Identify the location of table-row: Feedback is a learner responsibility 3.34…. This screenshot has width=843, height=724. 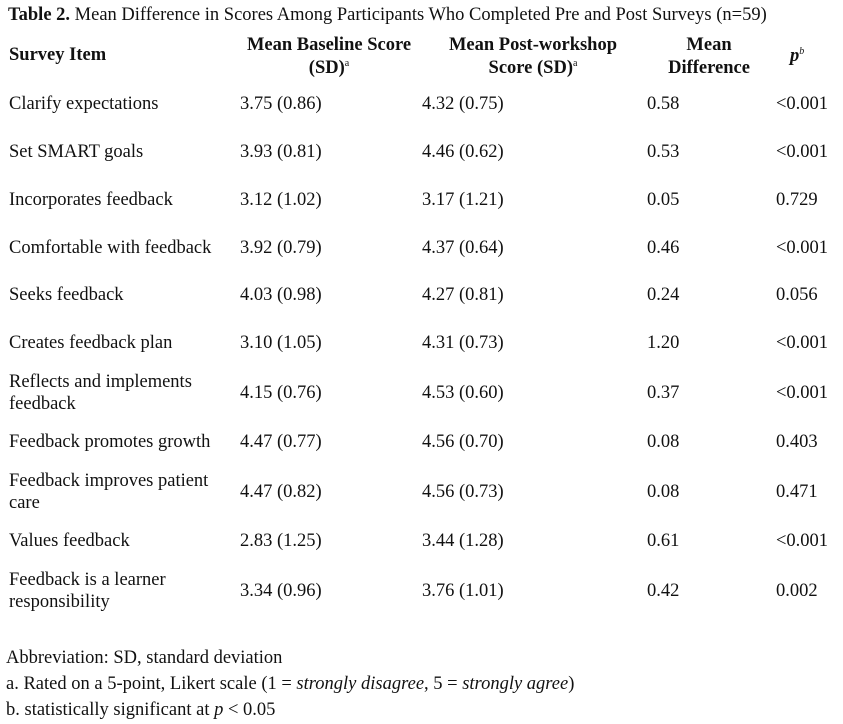
(421, 591).